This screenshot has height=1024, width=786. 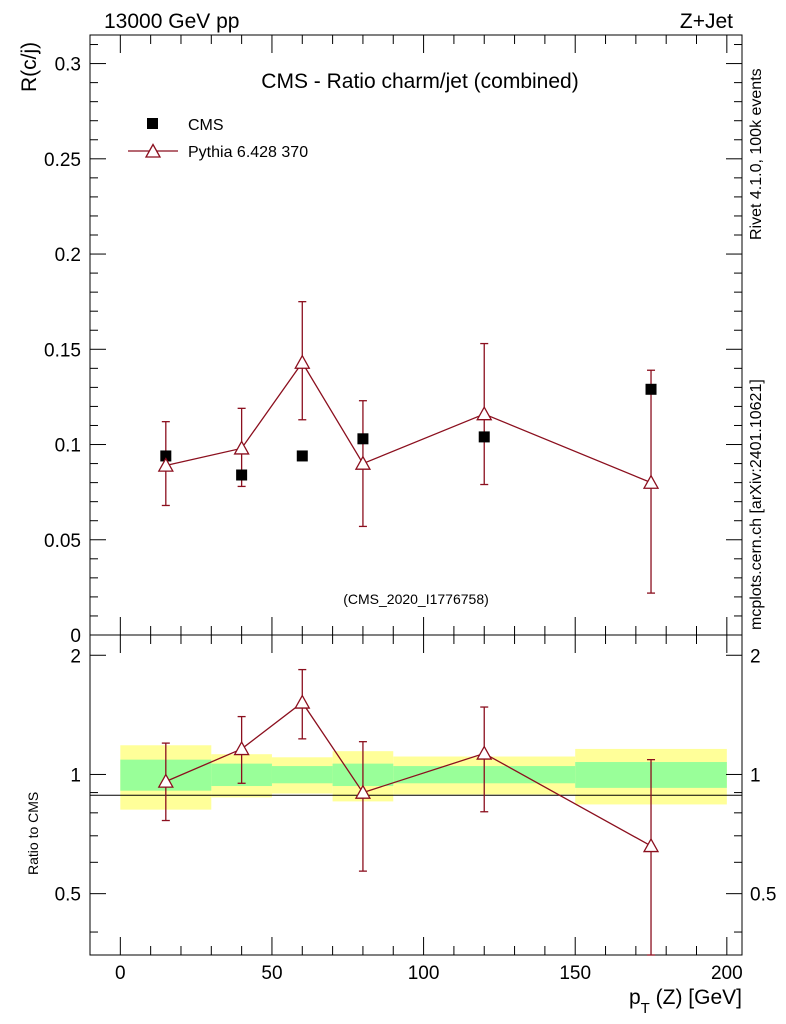 What do you see at coordinates (416, 599) in the screenshot?
I see `analysis-id: (CMS_2020_I1776758)` at bounding box center [416, 599].